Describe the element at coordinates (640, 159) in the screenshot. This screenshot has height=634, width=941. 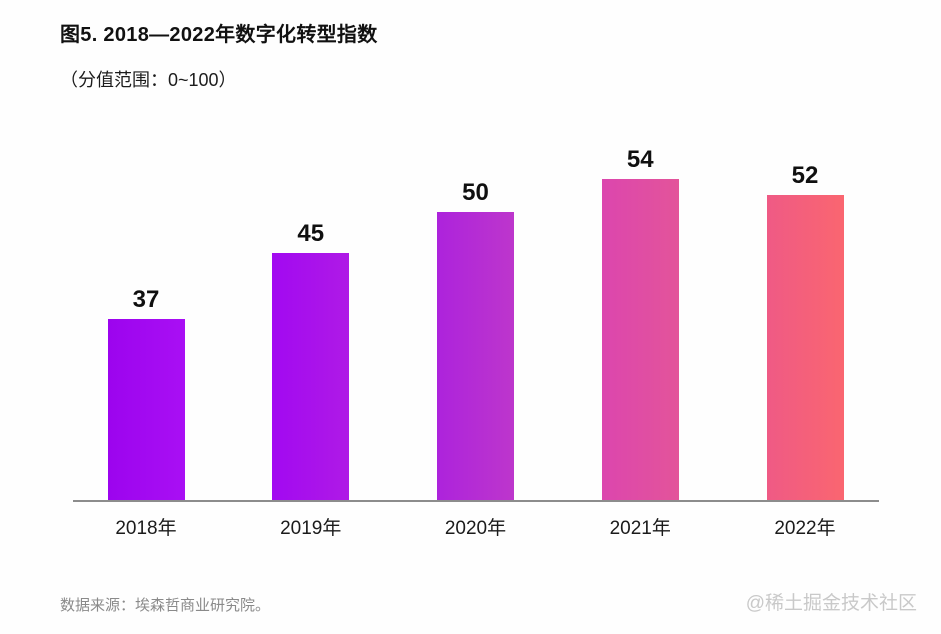
I see `bar-value-label: 54` at that location.